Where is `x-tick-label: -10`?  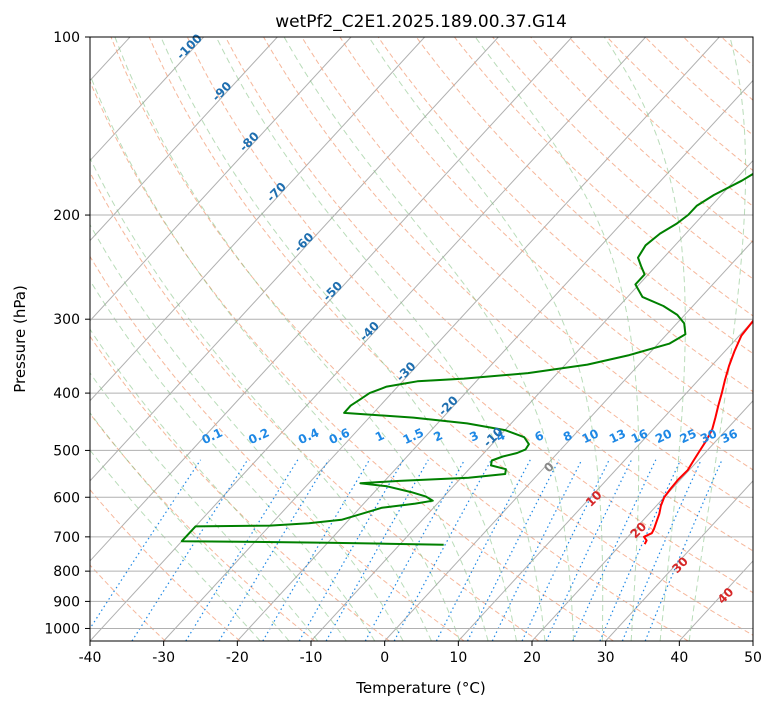 x-tick-label: -10 is located at coordinates (311, 658).